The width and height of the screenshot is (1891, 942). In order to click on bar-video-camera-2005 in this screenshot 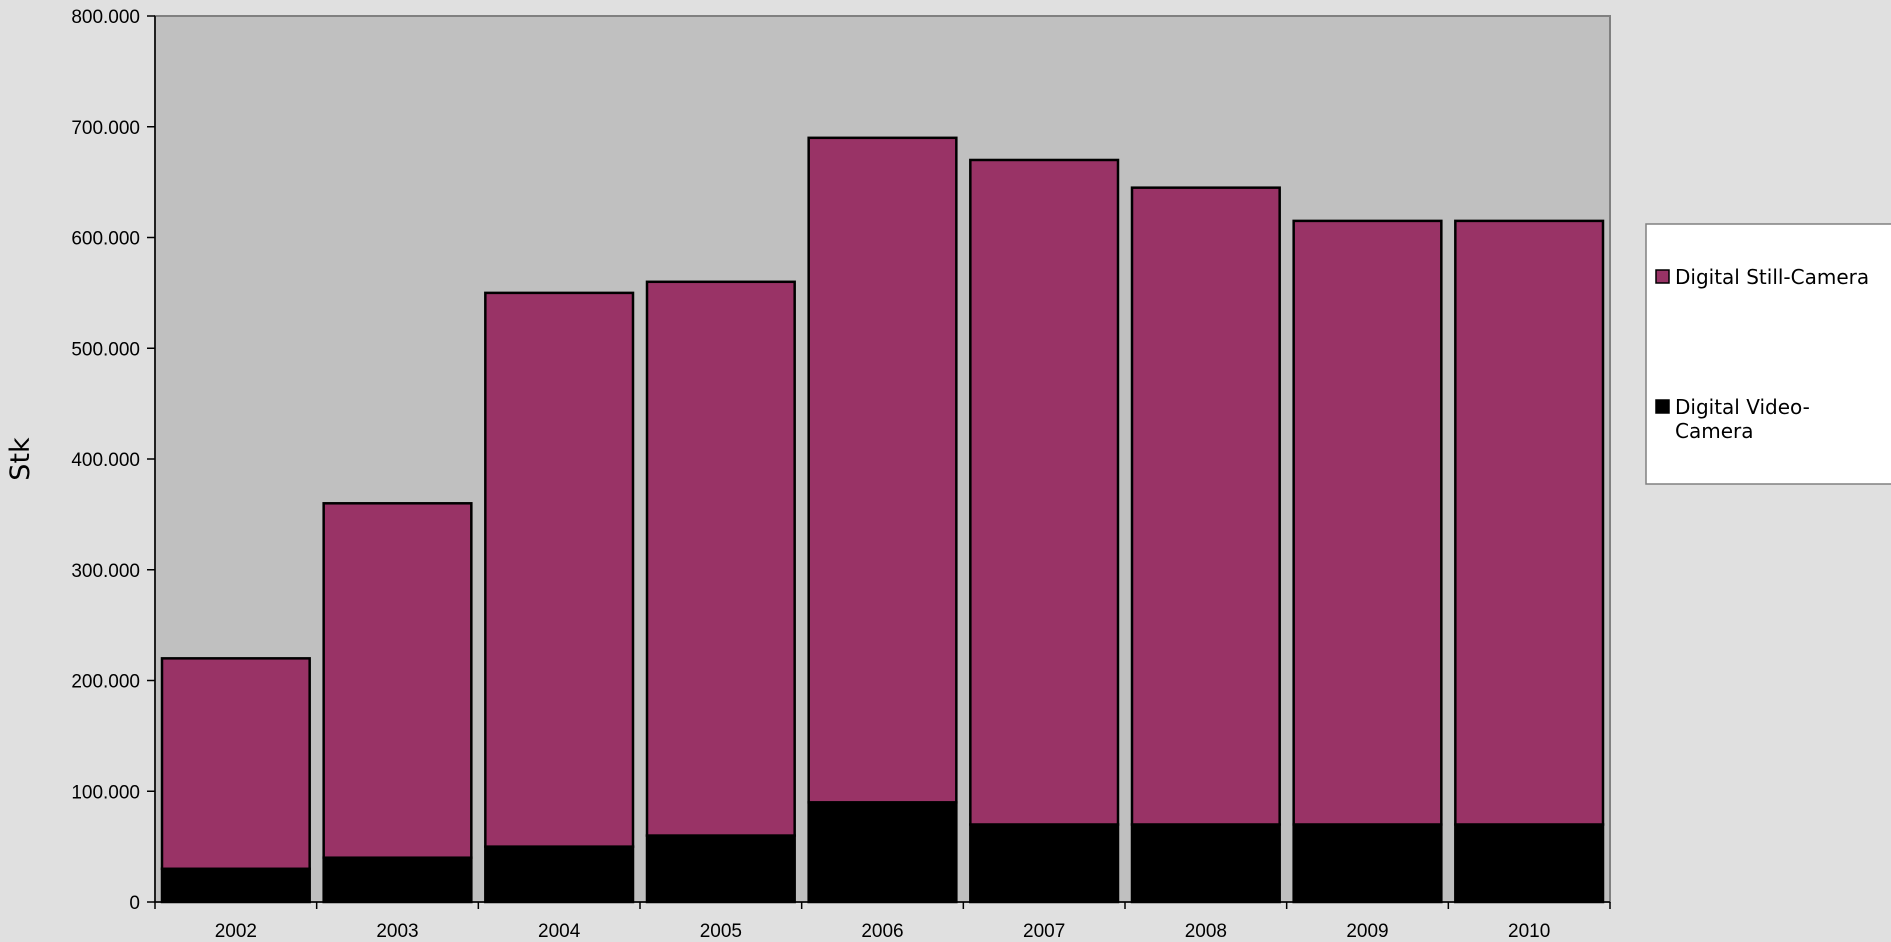, I will do `click(720, 869)`.